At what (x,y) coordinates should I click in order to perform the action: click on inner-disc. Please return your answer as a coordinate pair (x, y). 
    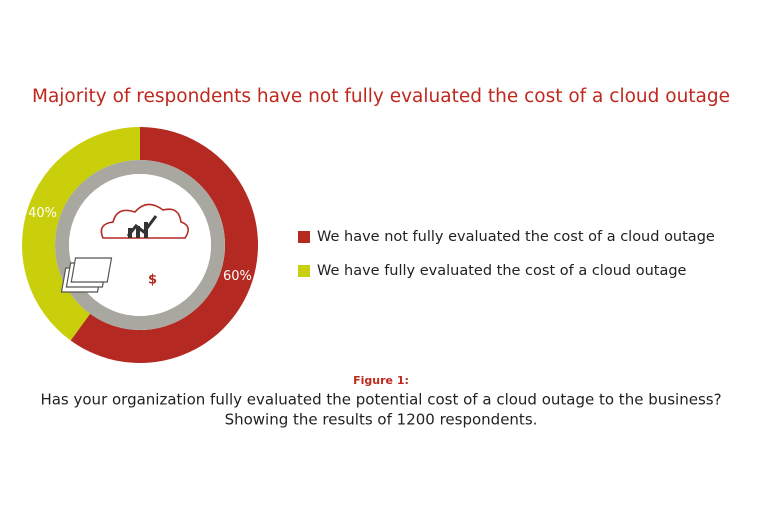
    Looking at the image, I should click on (140, 245).